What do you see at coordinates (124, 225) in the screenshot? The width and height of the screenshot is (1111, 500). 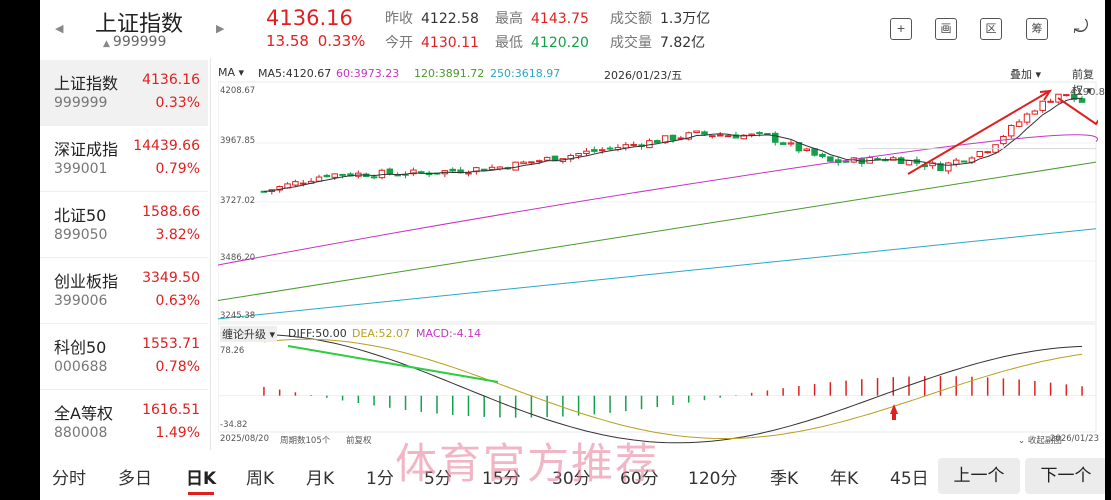 I see `list-item: 北证50 899050 1588.66 3.82%` at bounding box center [124, 225].